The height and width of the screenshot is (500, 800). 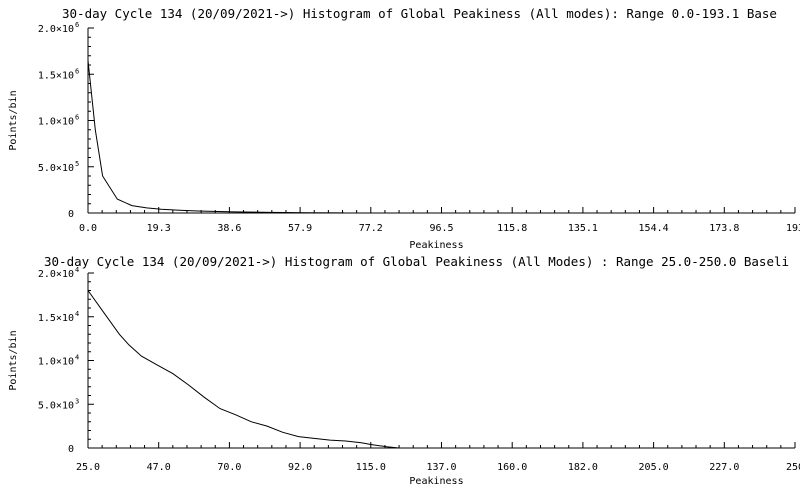 I want to click on x-tick-label: 57.9, so click(x=300, y=228).